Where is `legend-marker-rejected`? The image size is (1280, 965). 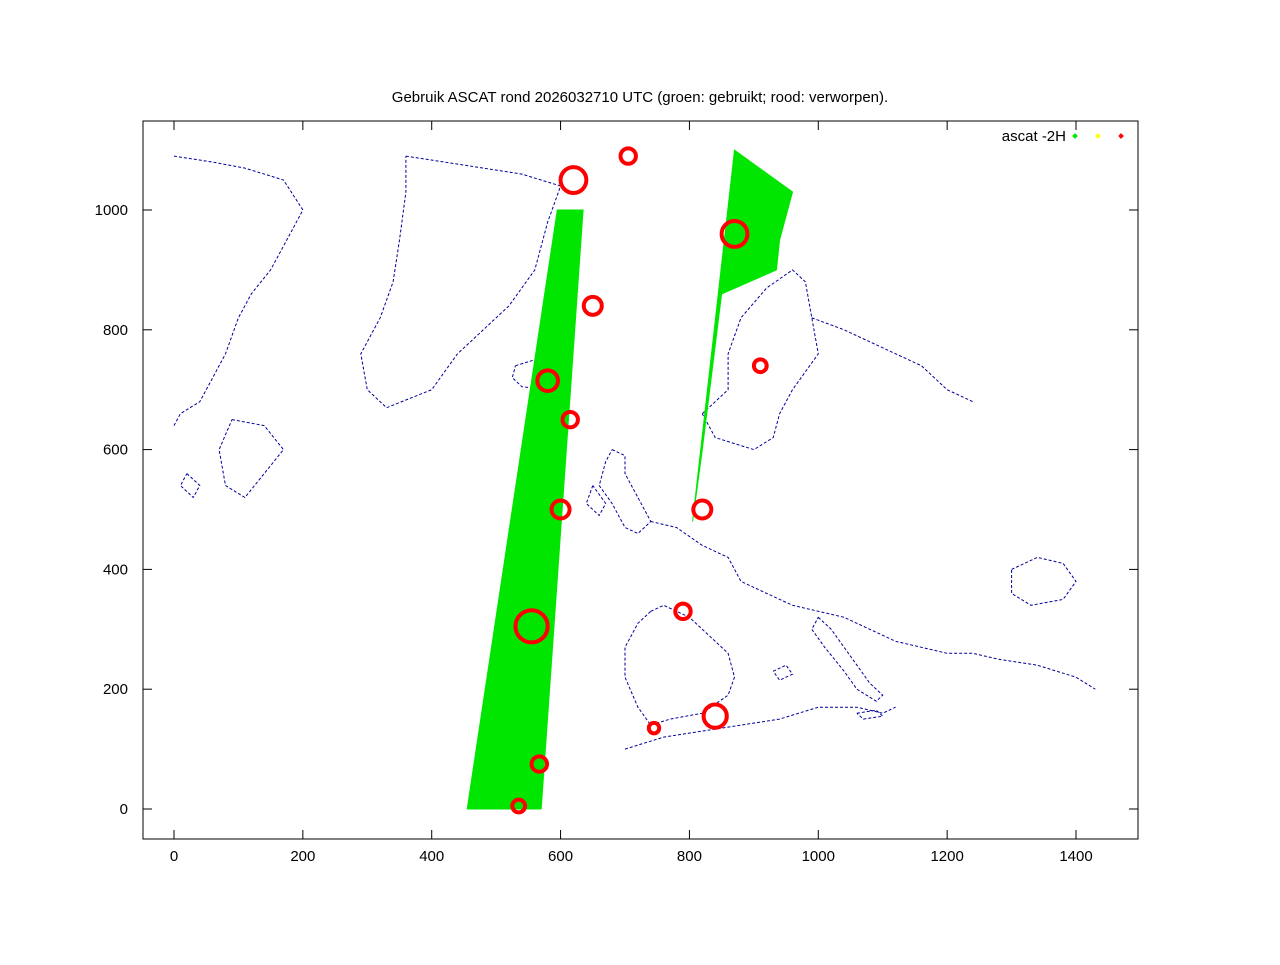
legend-marker-rejected is located at coordinates (1121, 136).